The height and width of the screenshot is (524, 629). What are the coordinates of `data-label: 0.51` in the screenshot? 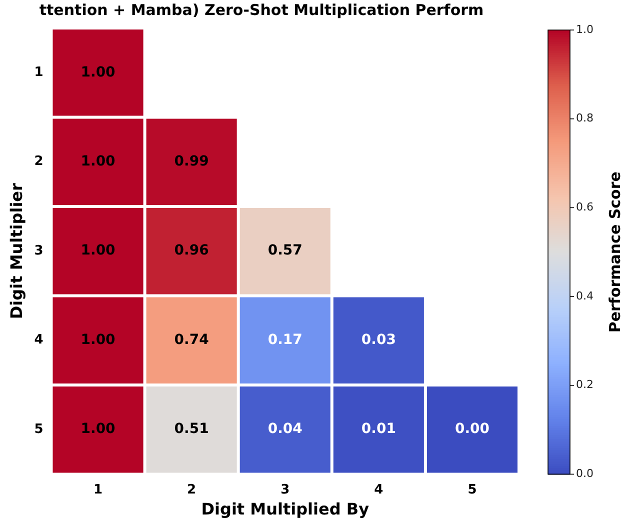 It's located at (191, 429).